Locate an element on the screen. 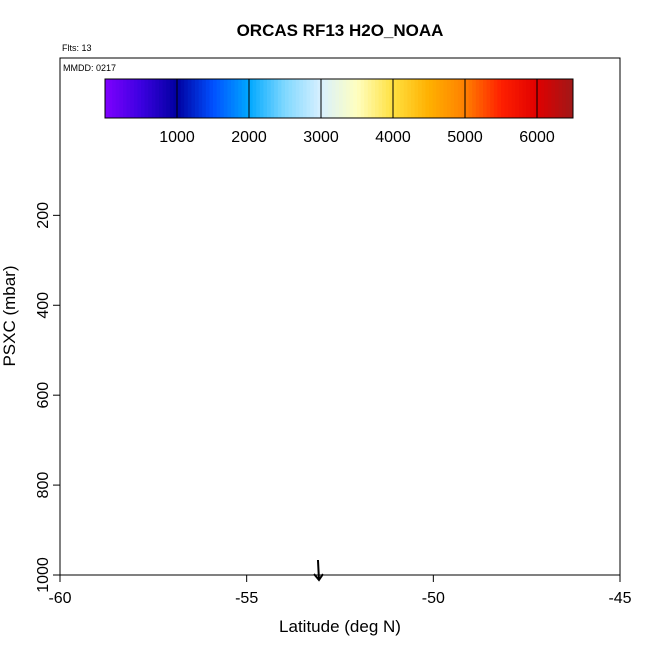 Image resolution: width=650 pixels, height=655 pixels. x-tick-label: -55 is located at coordinates (246, 598).